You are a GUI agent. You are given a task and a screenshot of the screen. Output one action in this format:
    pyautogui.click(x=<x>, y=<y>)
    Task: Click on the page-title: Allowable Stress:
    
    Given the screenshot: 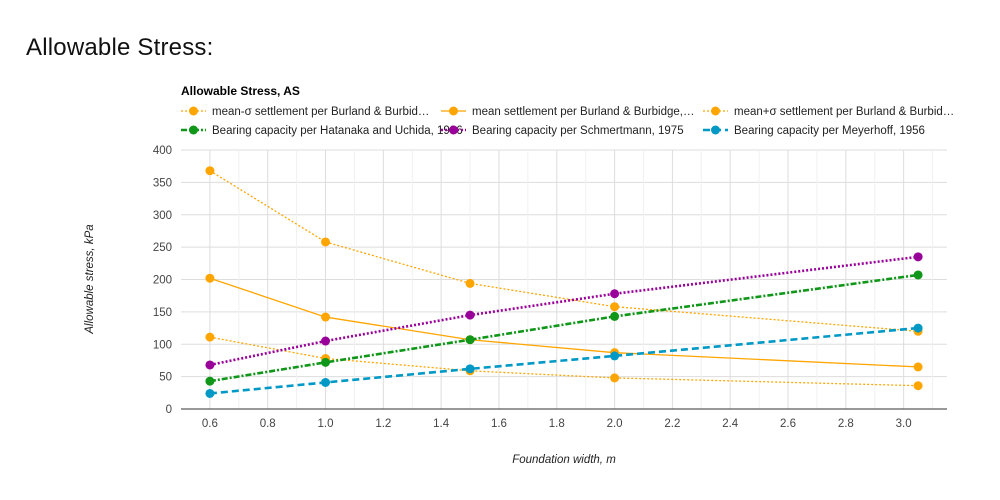 What is the action you would take?
    pyautogui.click(x=120, y=47)
    